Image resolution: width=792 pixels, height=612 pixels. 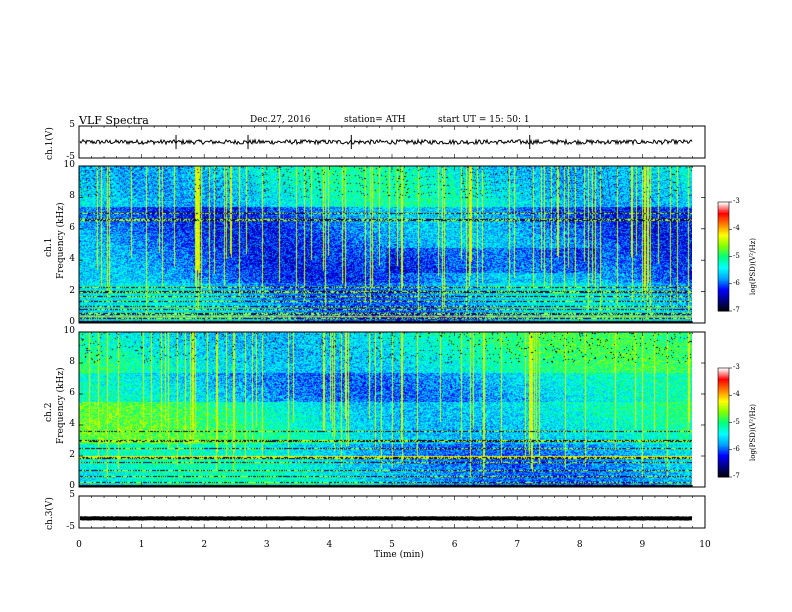 I want to click on ch1-spectrogram-ytick-label: 10, so click(x=69, y=165).